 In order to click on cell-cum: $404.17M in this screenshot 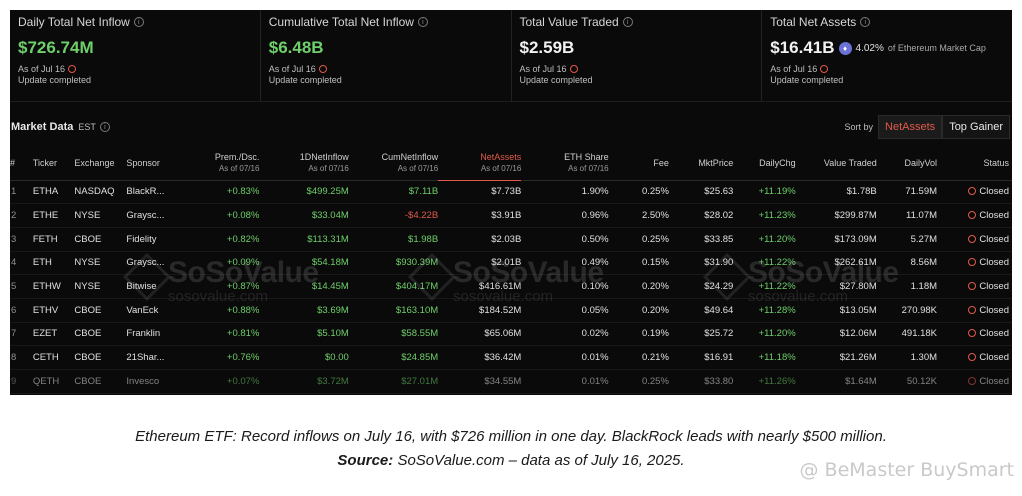, I will do `click(417, 287)`.